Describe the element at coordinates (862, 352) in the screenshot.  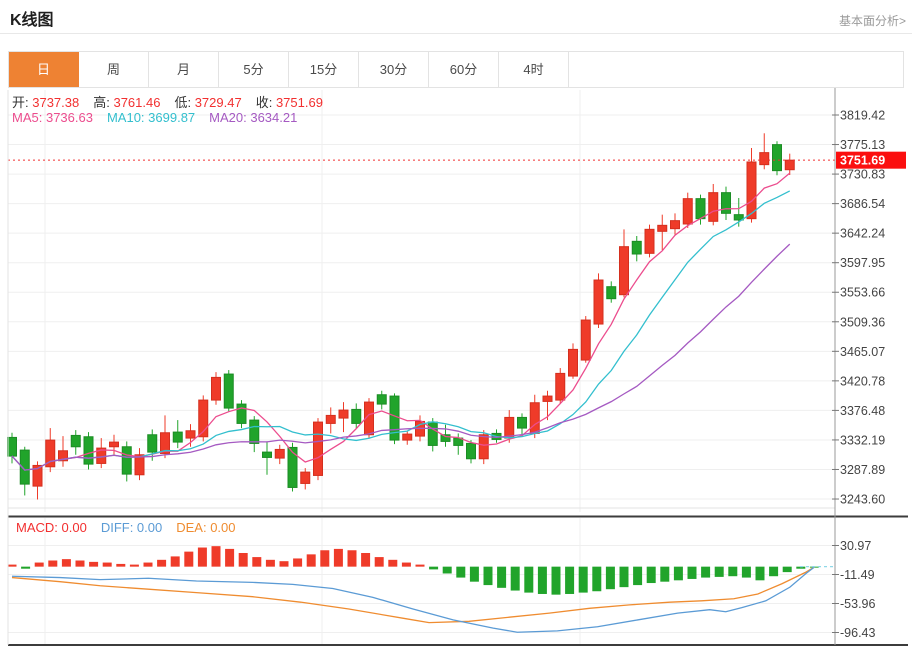
I see `price-tick-label: 3465.07` at that location.